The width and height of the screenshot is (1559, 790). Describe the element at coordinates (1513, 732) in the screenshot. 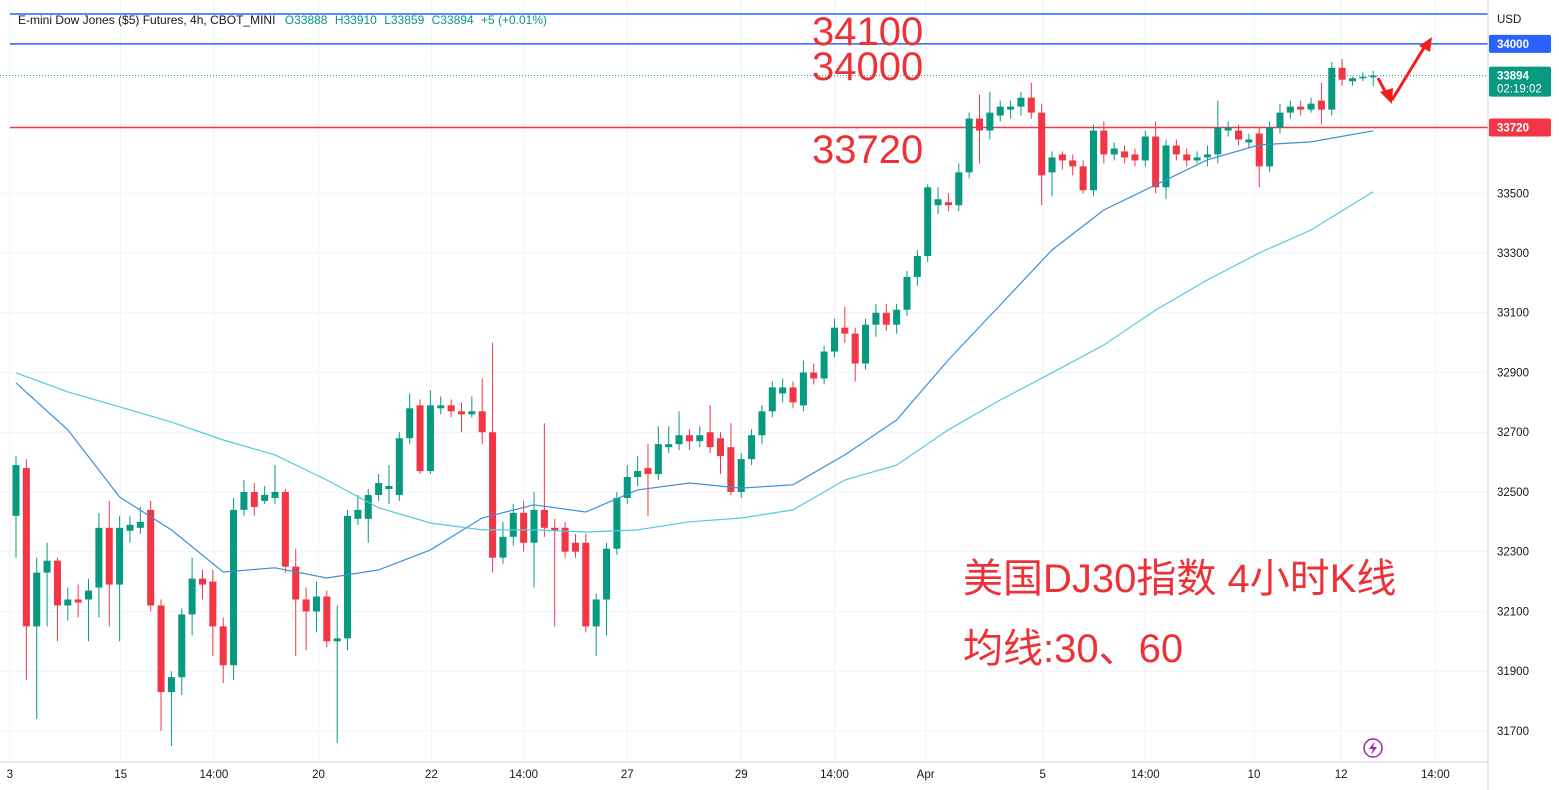

I see `y-tick-label: 31700` at that location.